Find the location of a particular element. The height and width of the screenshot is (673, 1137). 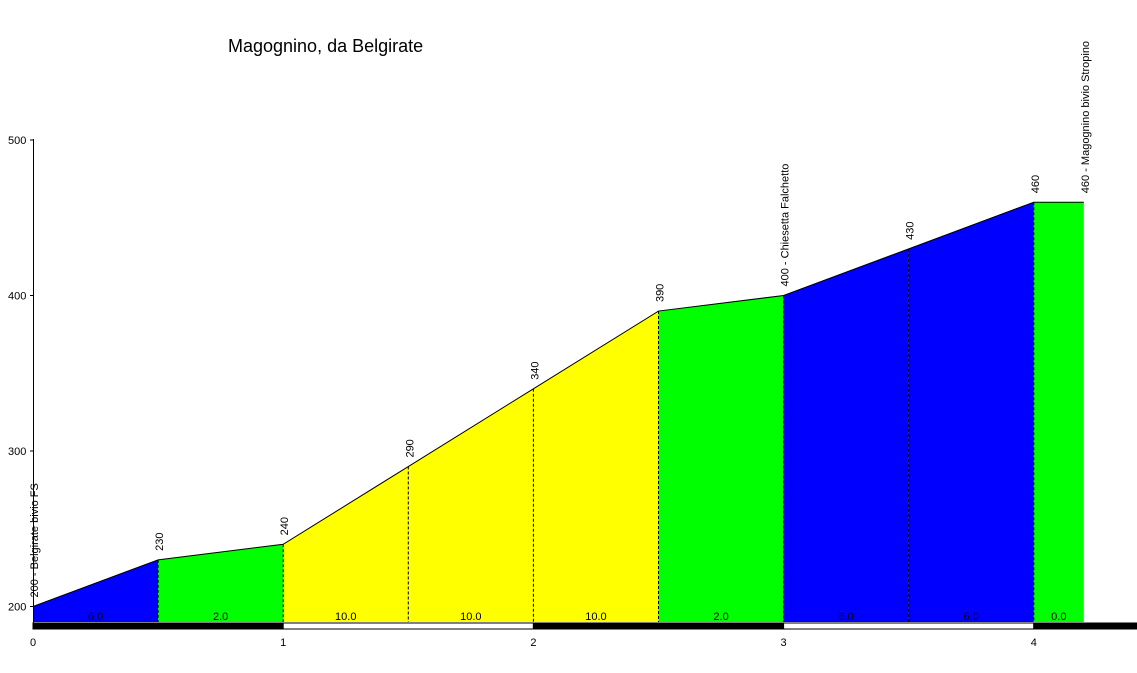

y-tick-label-3: 400 is located at coordinates (17, 297).